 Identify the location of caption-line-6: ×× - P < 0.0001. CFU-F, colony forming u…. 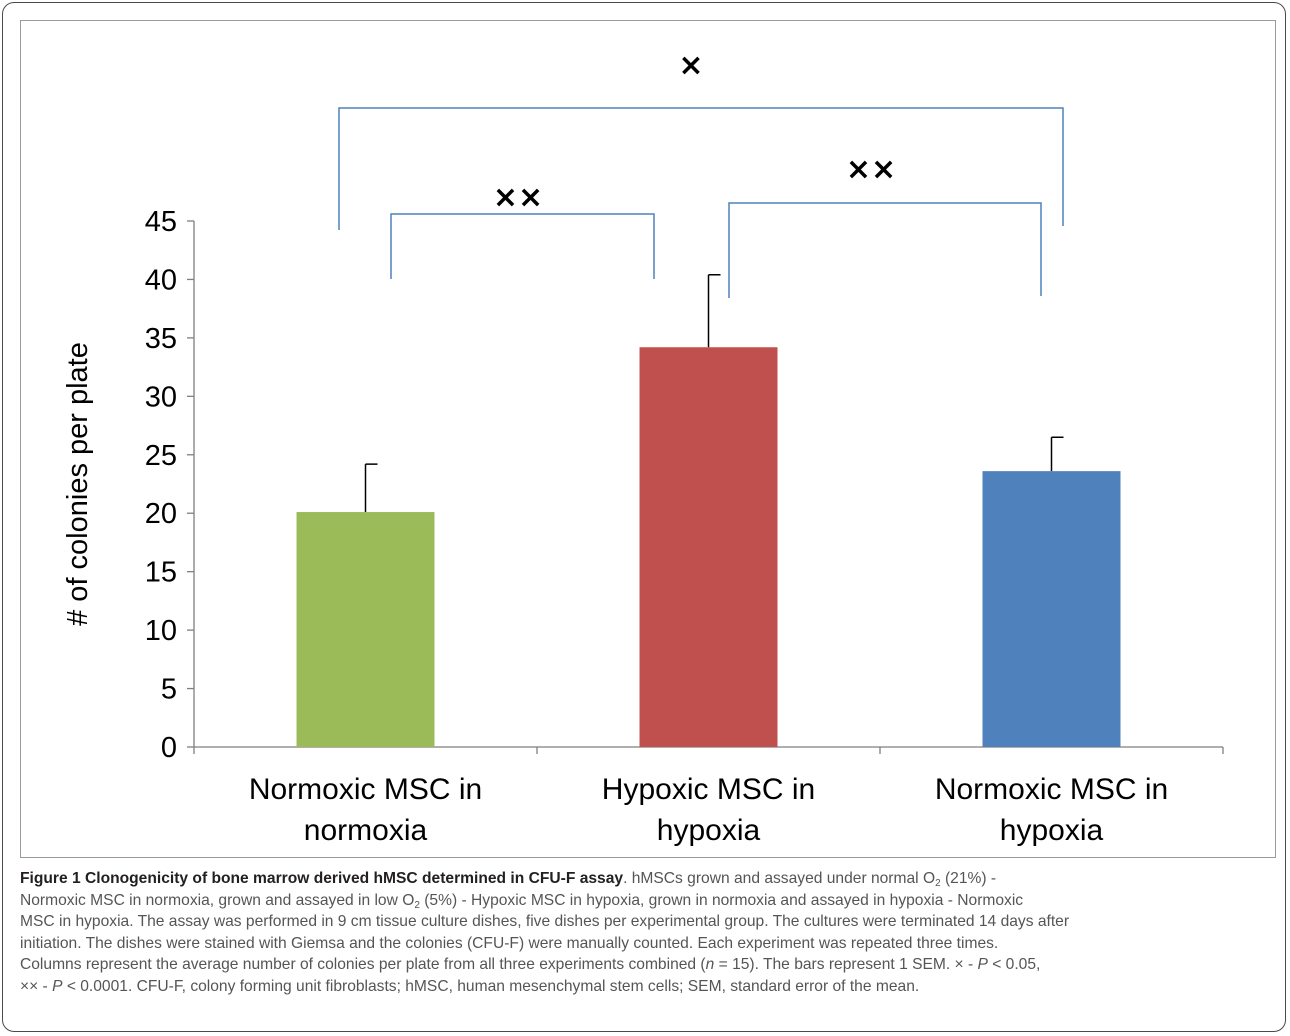
(470, 986).